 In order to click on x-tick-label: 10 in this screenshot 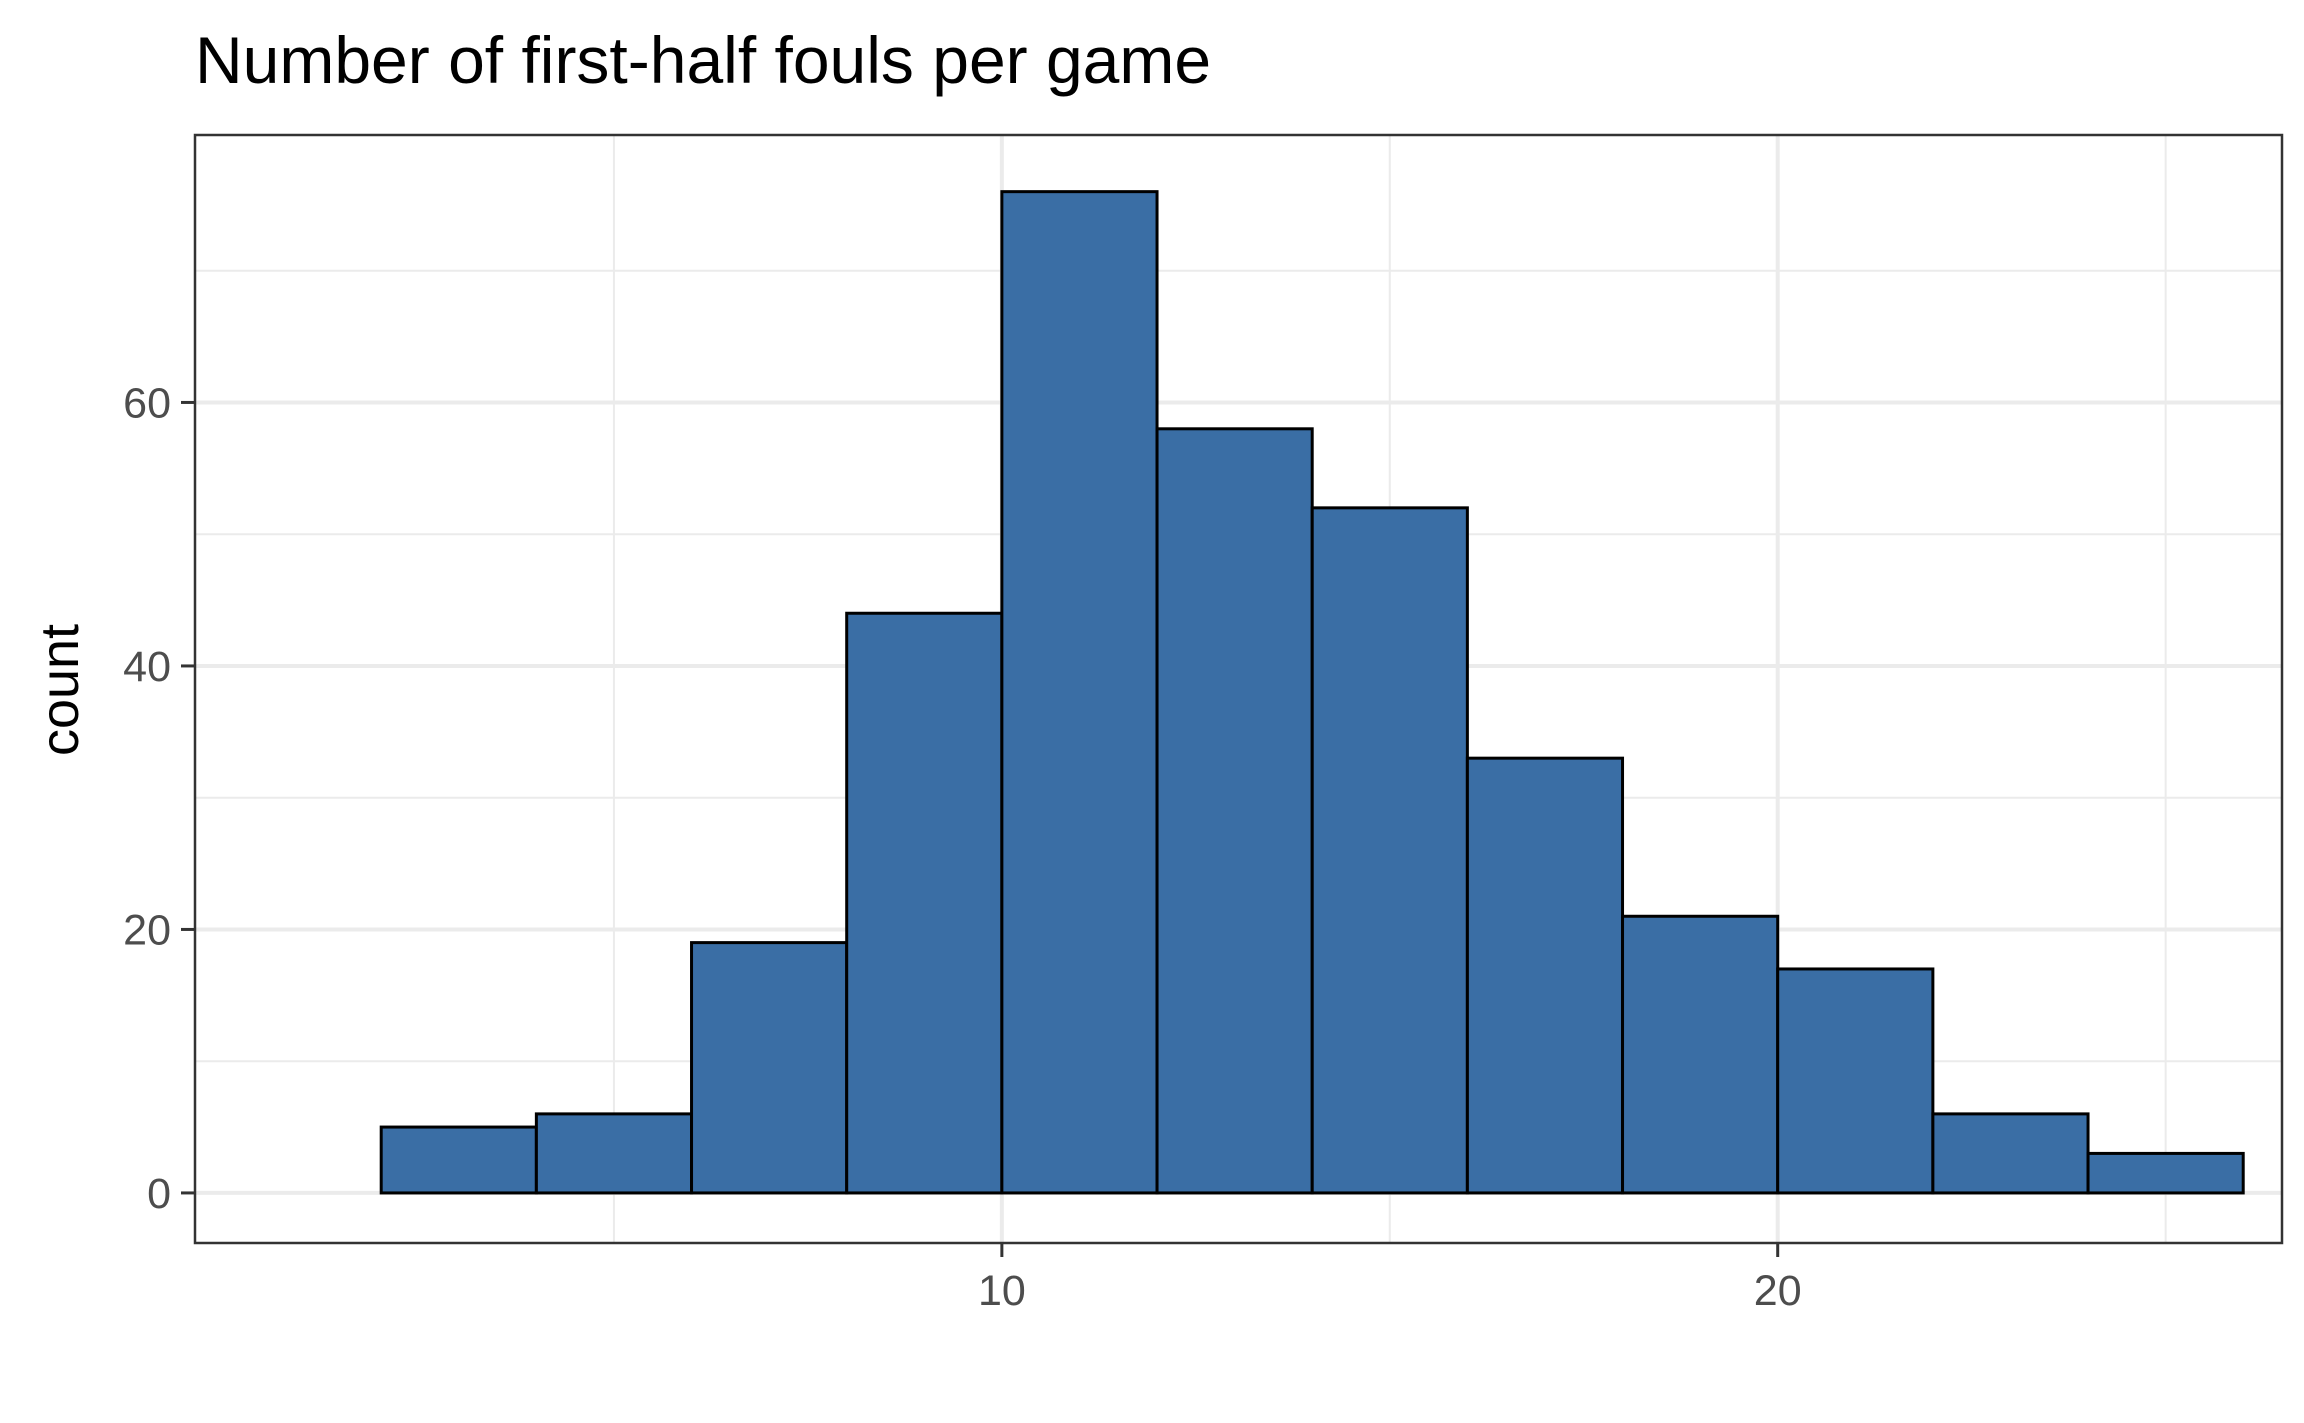, I will do `click(1002, 1291)`.